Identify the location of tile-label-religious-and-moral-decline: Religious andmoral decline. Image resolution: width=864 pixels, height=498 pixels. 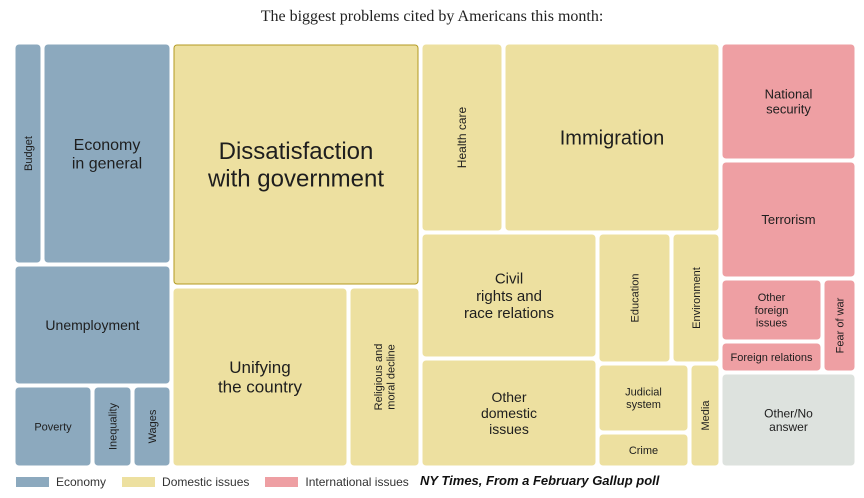
(385, 377).